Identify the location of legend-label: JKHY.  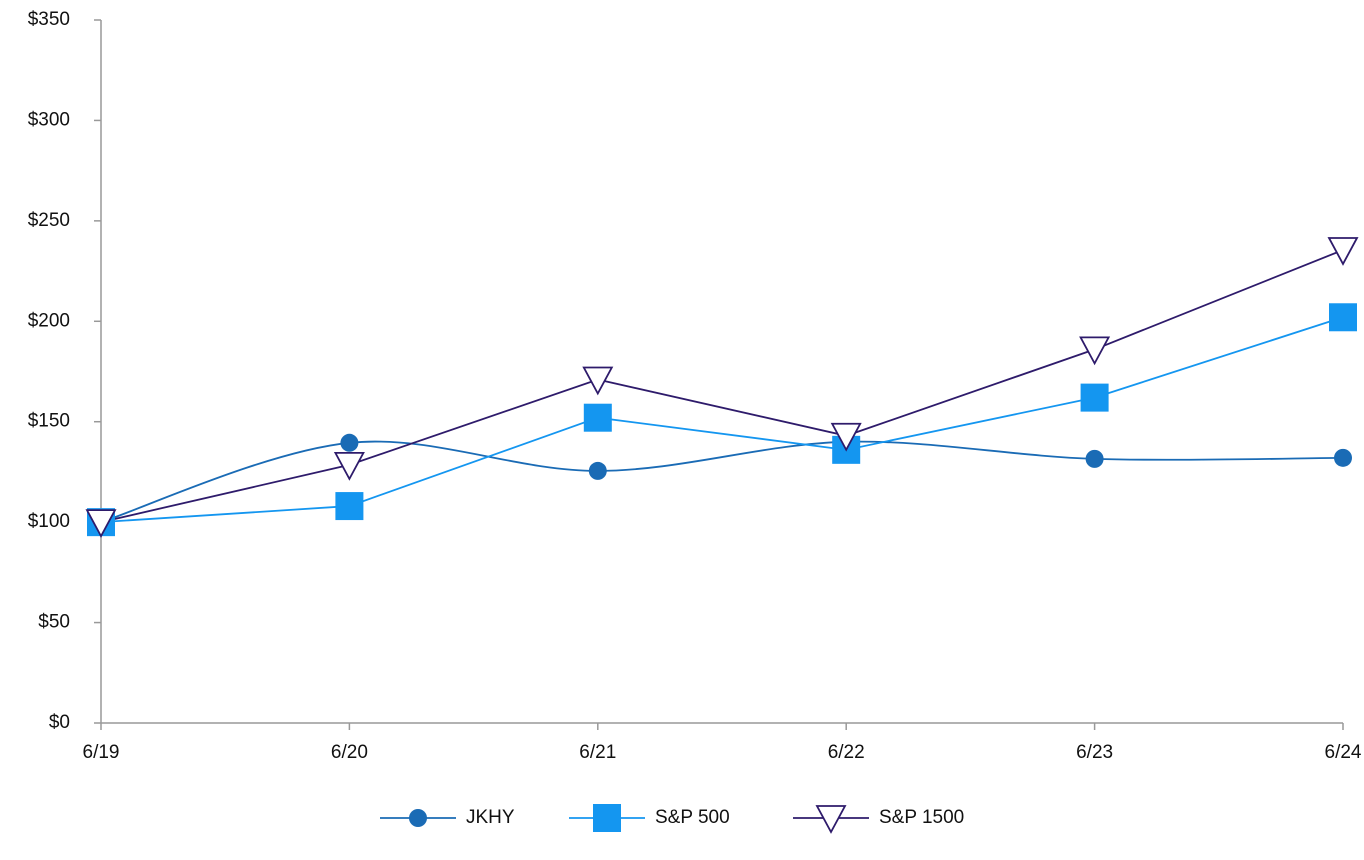
(490, 817).